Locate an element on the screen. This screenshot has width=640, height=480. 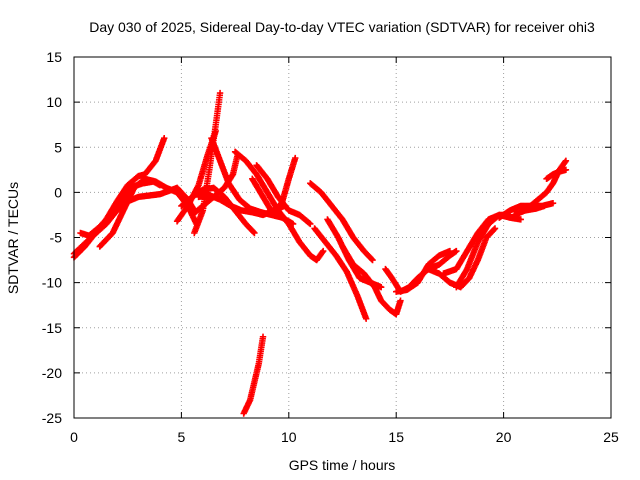
x-tick-labels: 0 5 10 15 20 25 is located at coordinates (344, 437).